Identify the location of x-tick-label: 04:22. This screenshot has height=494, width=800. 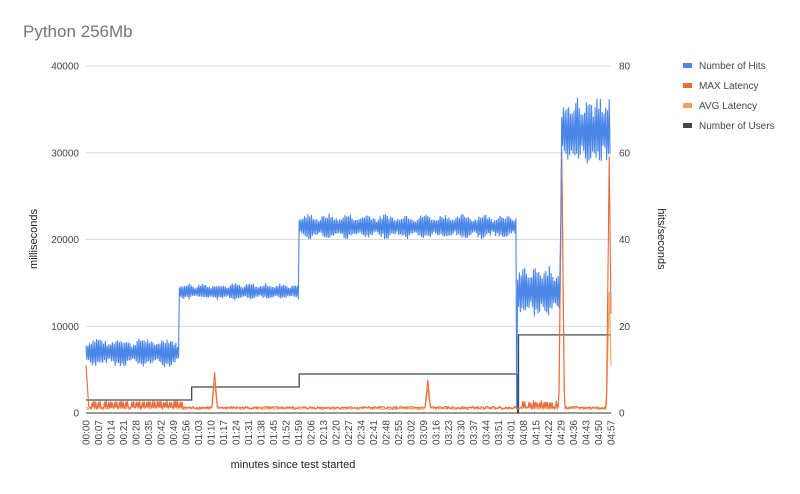
(549, 432).